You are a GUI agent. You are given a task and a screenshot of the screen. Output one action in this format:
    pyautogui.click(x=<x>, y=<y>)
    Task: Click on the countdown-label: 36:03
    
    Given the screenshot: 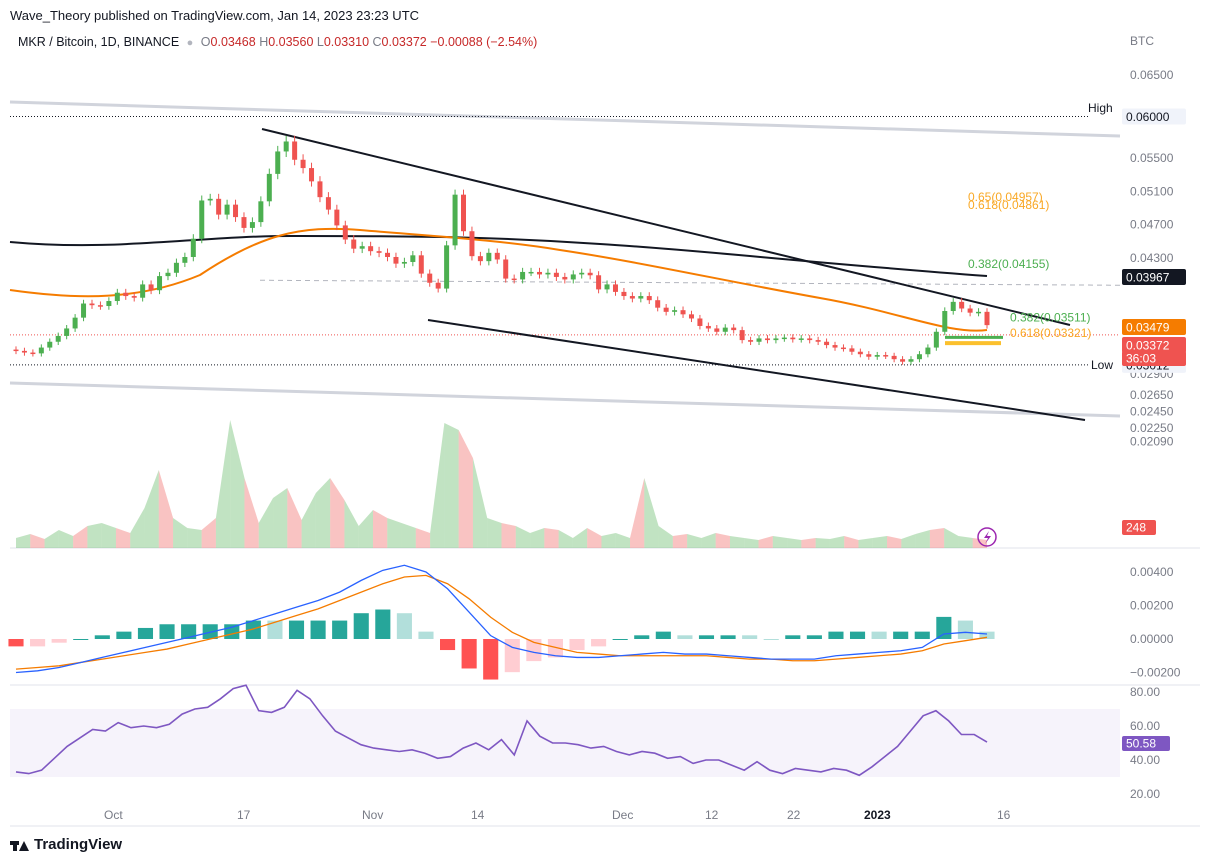 What is the action you would take?
    pyautogui.click(x=1141, y=359)
    